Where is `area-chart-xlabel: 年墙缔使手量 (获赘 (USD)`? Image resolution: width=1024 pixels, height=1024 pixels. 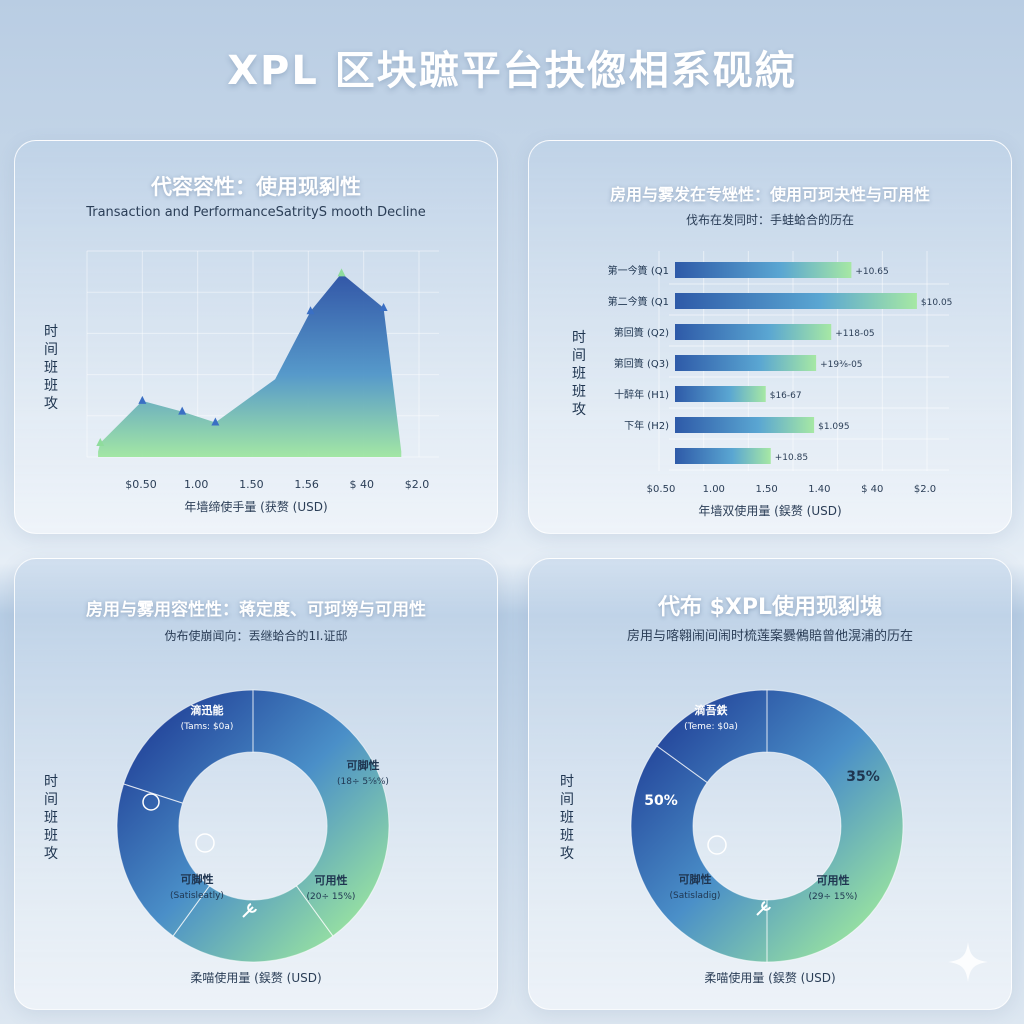
area-chart-xlabel: 年墙缔使手量 (获赘 (USD) is located at coordinates (256, 507).